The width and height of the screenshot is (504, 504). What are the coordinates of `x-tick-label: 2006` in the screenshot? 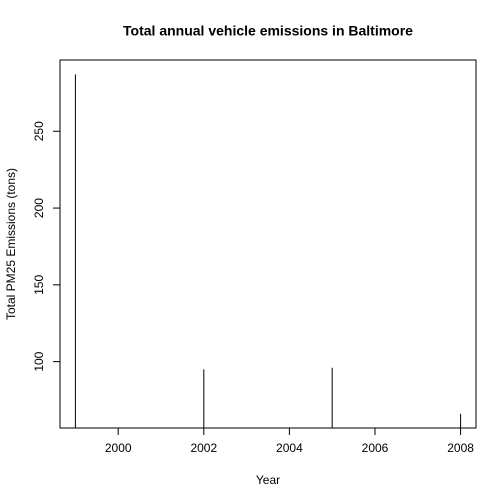 It's located at (375, 448).